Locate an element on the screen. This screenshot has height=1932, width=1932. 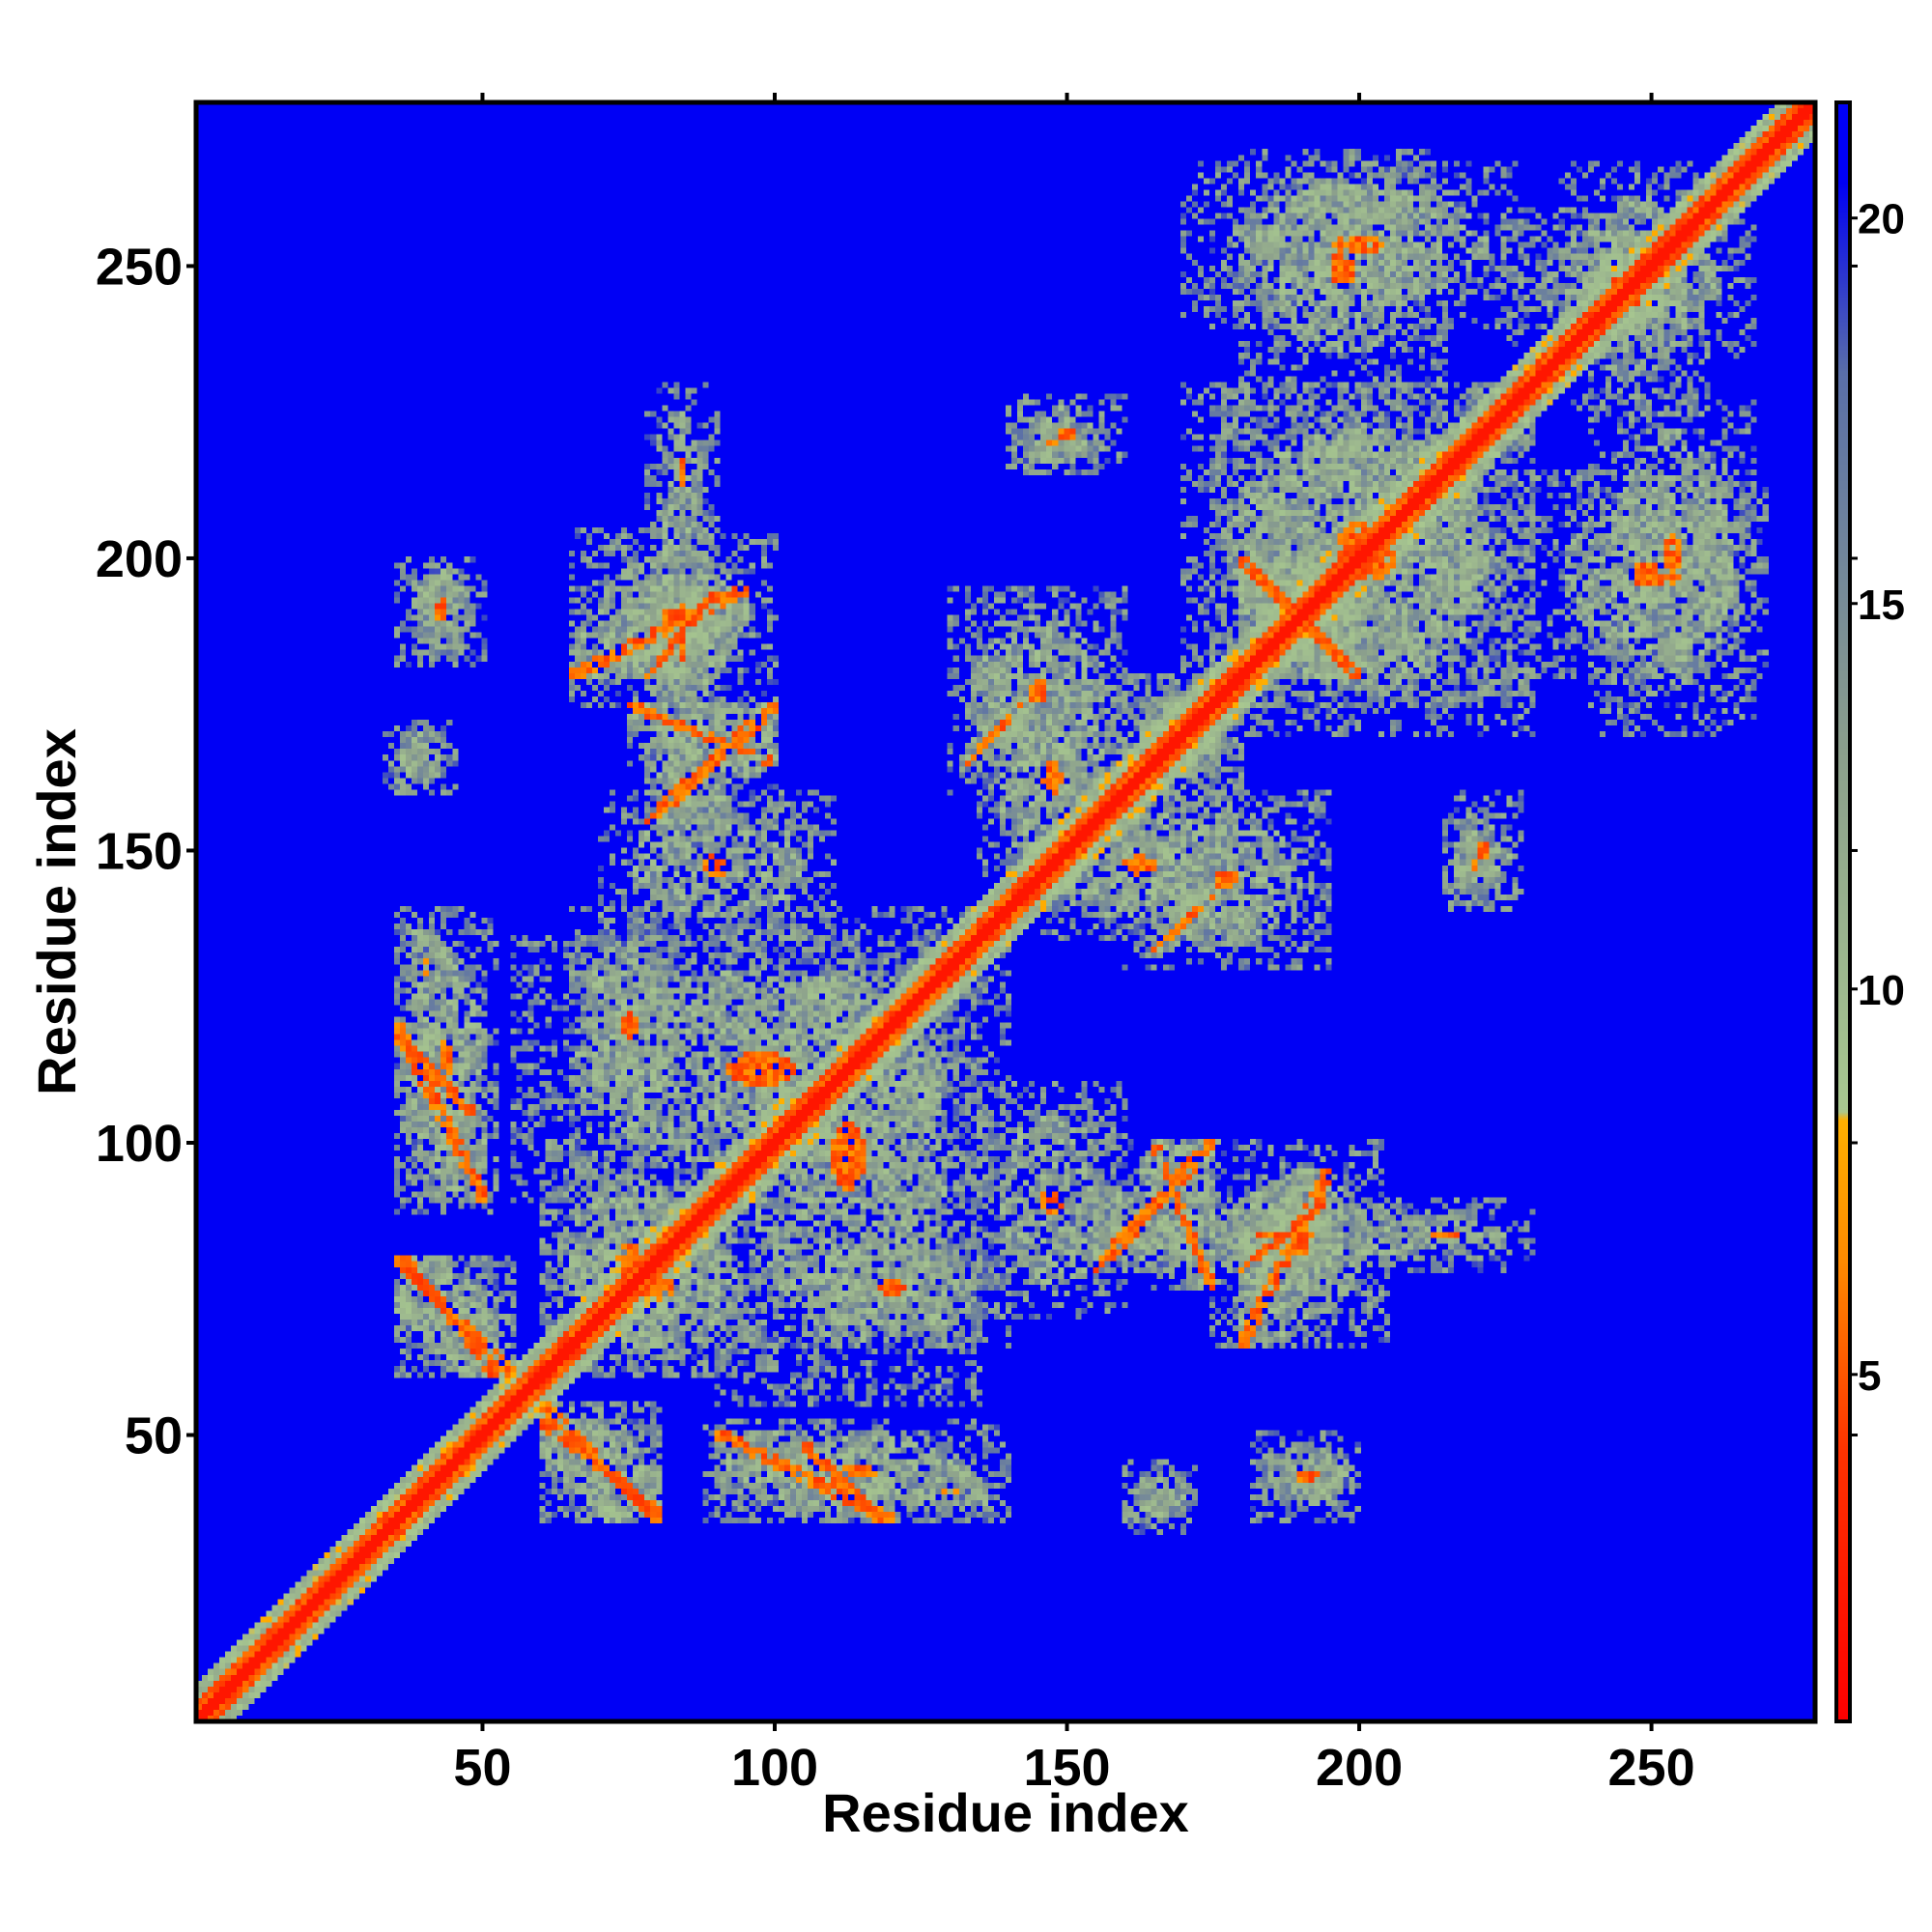
colorbar-tick-label-15: 15 is located at coordinates (1881, 605).